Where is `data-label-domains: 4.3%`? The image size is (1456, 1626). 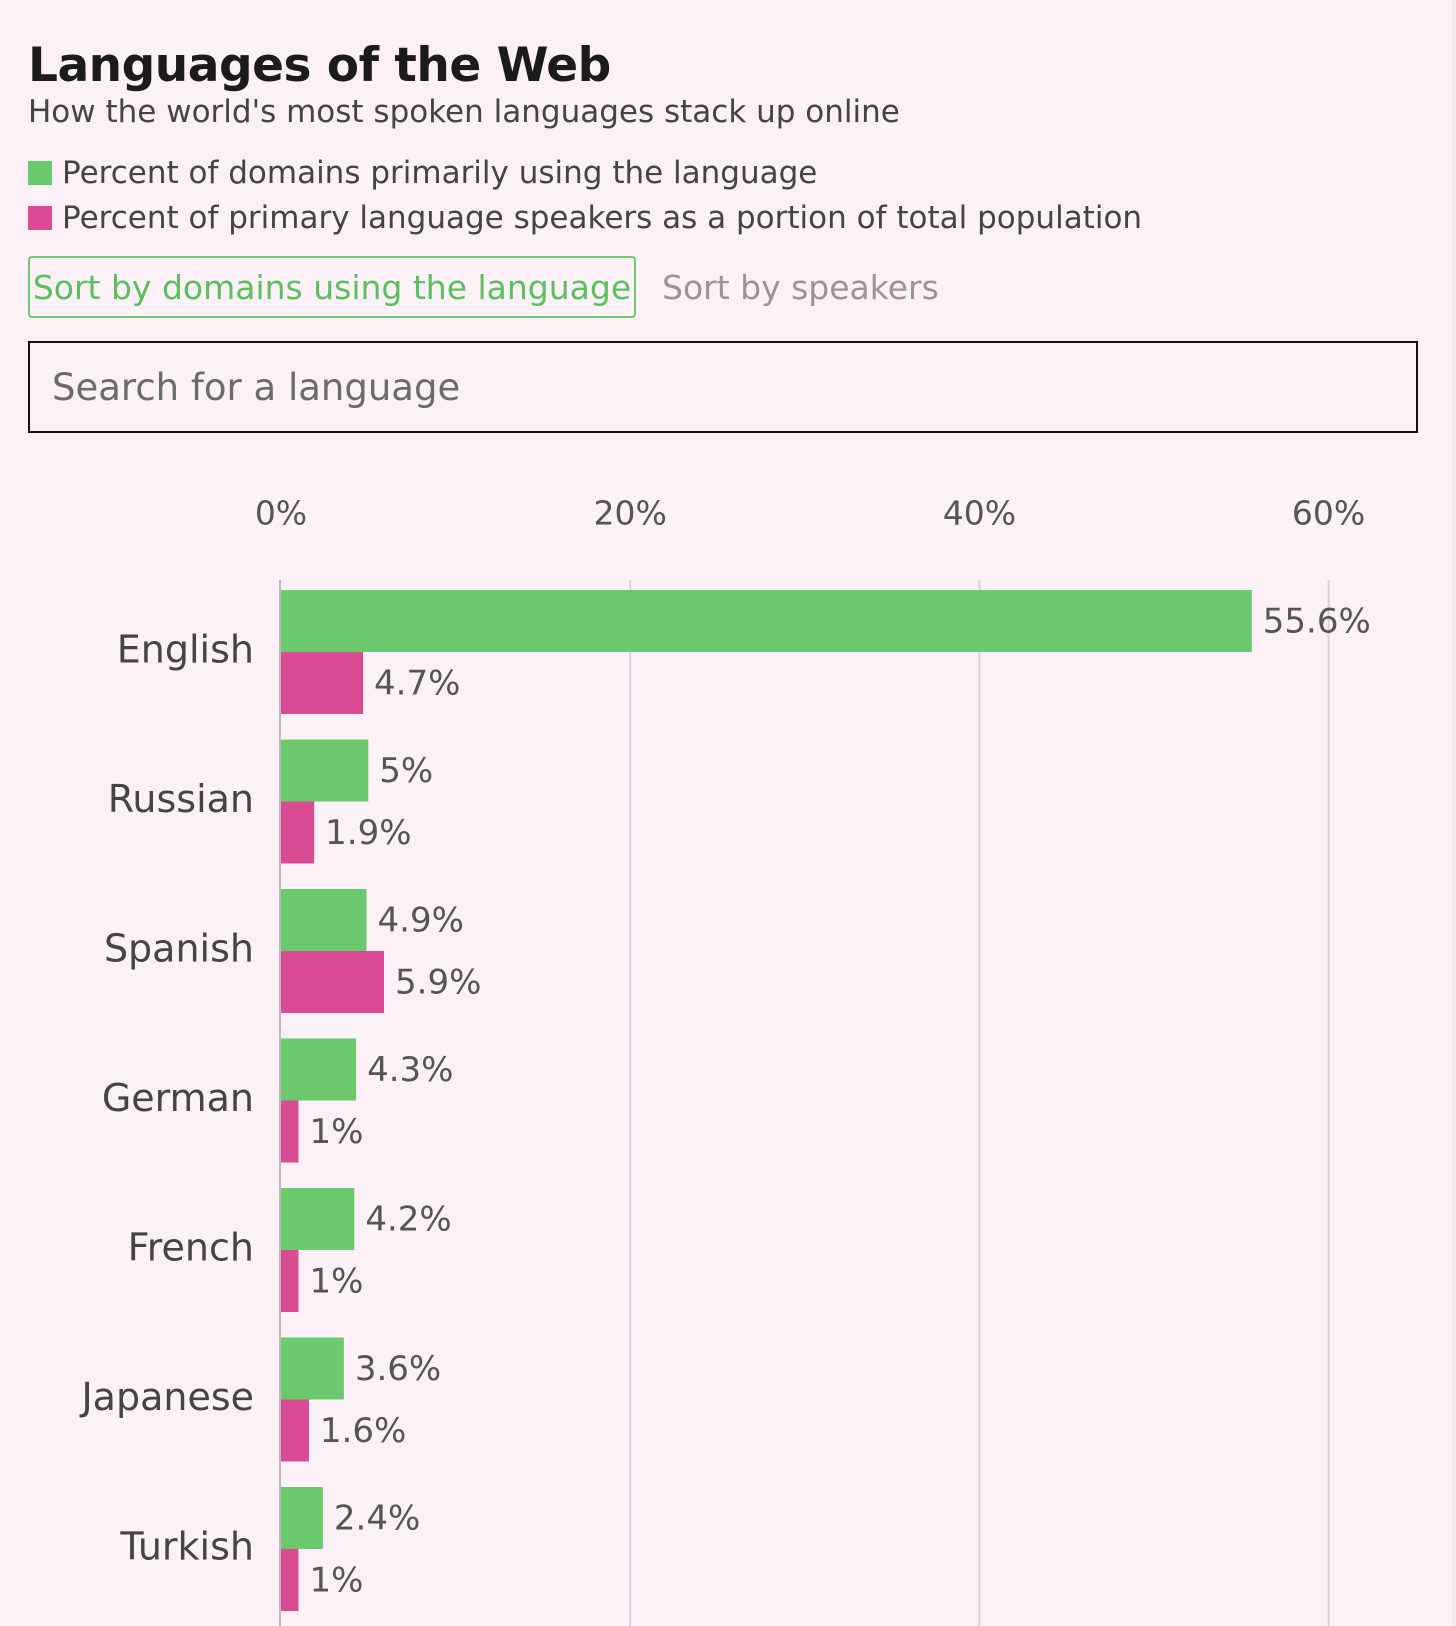
data-label-domains: 4.3% is located at coordinates (410, 1070).